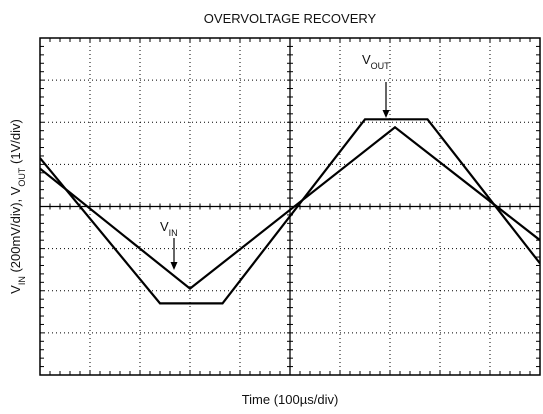 The width and height of the screenshot is (543, 414). I want to click on label-text: (1V/div), so click(15, 143).